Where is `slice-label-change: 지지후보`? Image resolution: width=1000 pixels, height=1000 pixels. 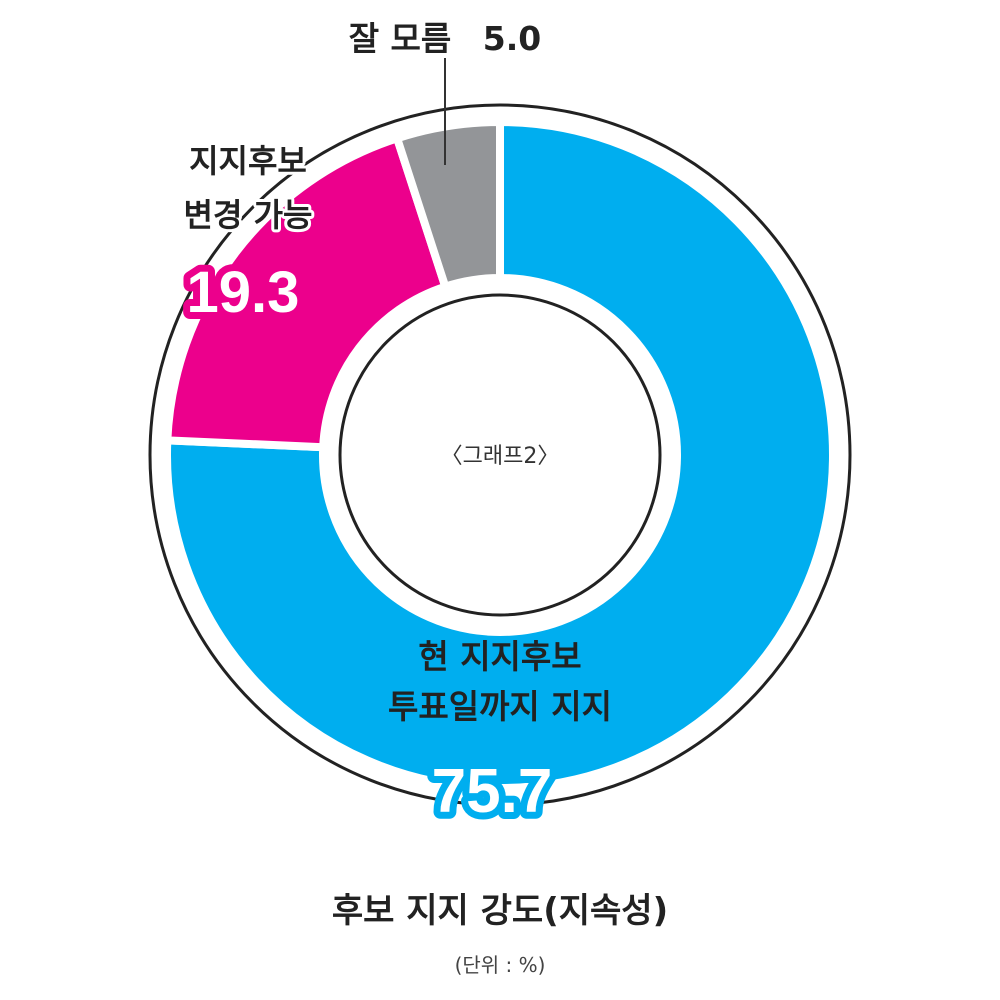
slice-label-change: 지지후보 is located at coordinates (248, 161).